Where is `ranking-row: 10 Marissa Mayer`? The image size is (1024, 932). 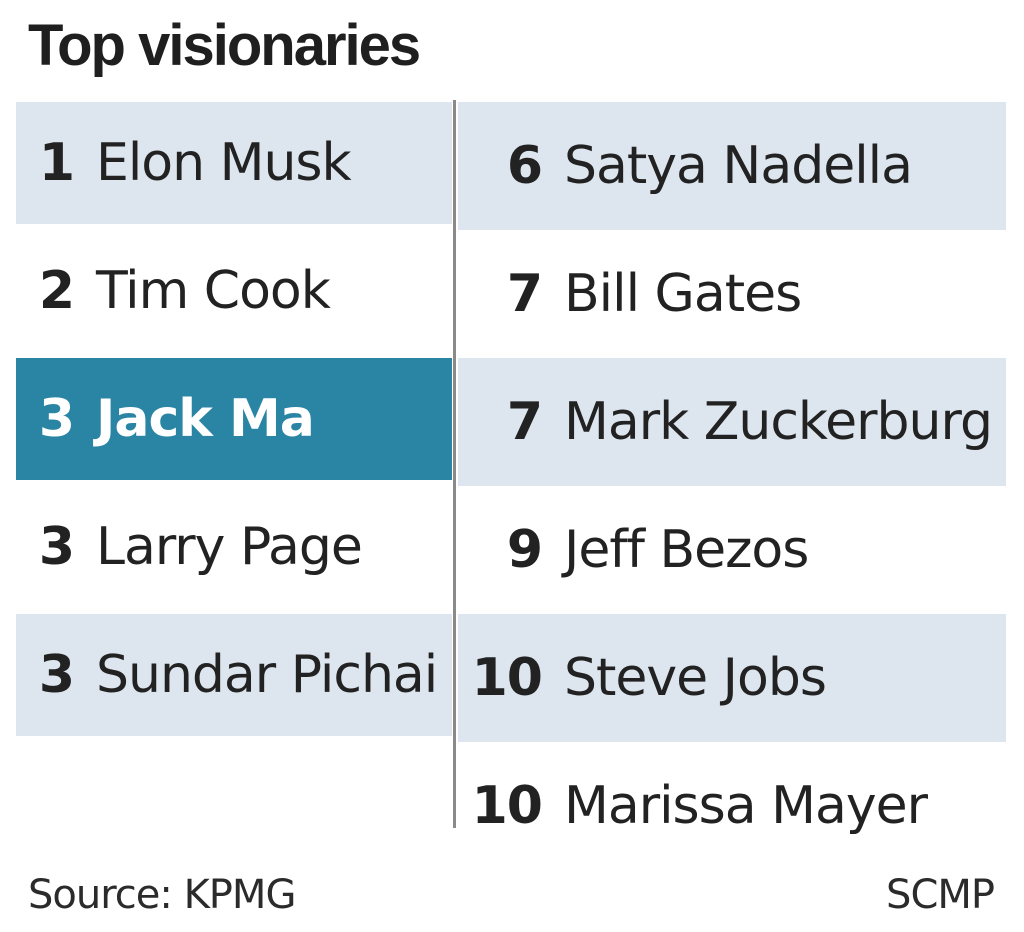 ranking-row: 10 Marissa Mayer is located at coordinates (732, 806).